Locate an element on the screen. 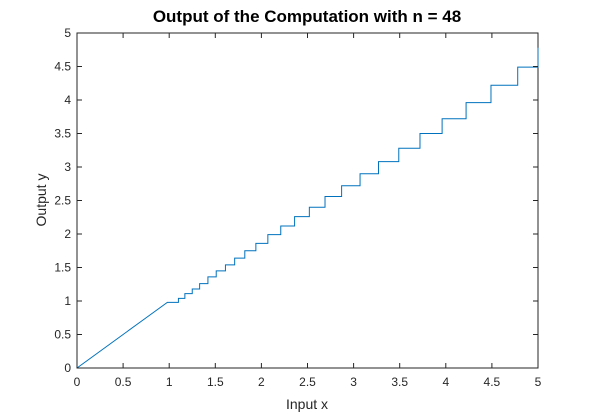 The width and height of the screenshot is (596, 414). x-tick-label: 3 is located at coordinates (353, 382).